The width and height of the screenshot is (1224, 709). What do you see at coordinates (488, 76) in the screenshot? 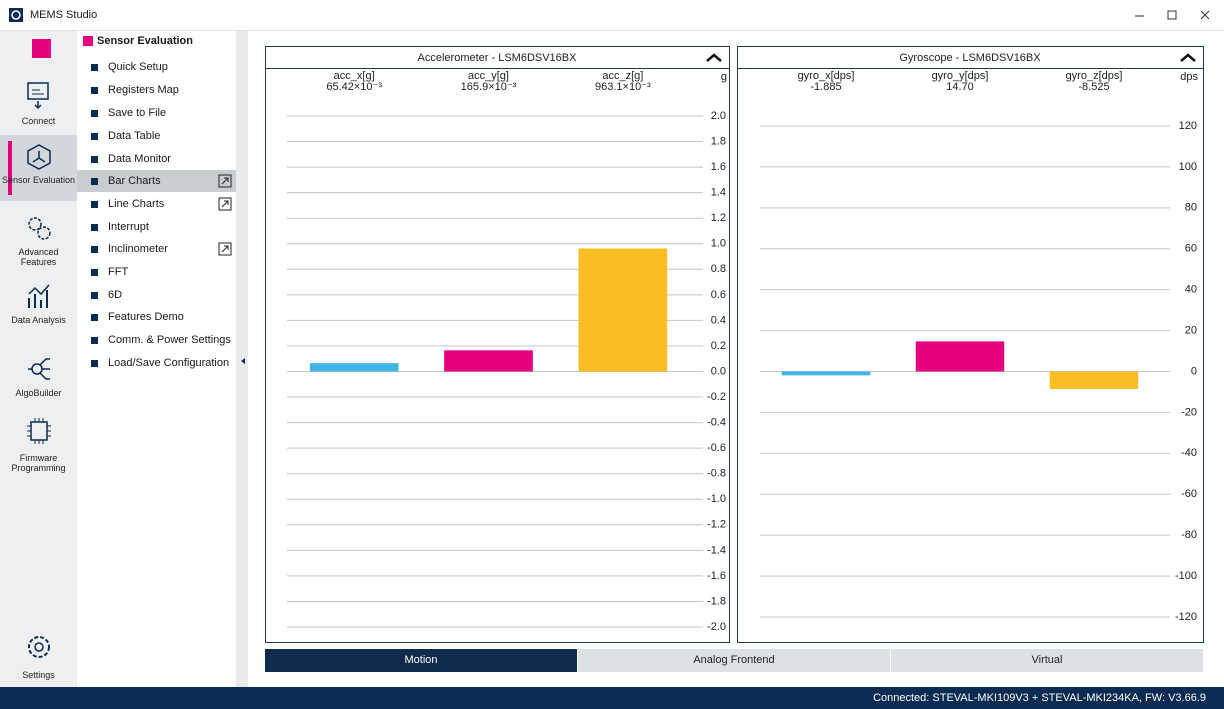
I see `category-label: acc_y[g]` at bounding box center [488, 76].